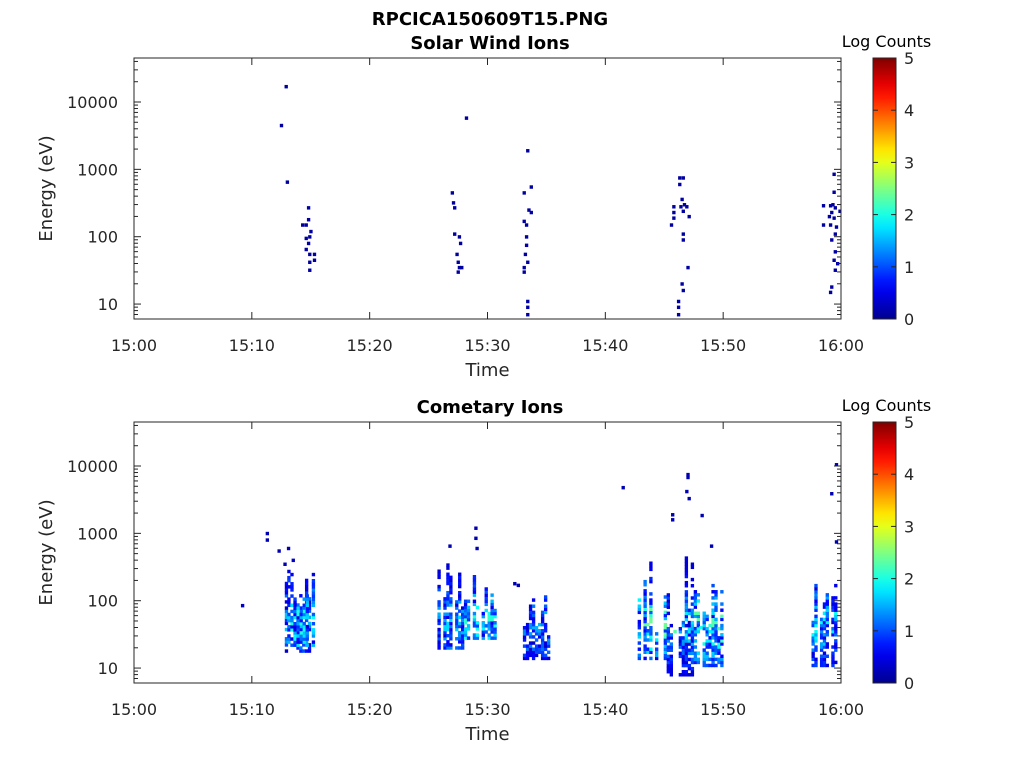 This screenshot has width=1024, height=768. Describe the element at coordinates (102, 237) in the screenshot. I see `y-tick-label: 100` at that location.